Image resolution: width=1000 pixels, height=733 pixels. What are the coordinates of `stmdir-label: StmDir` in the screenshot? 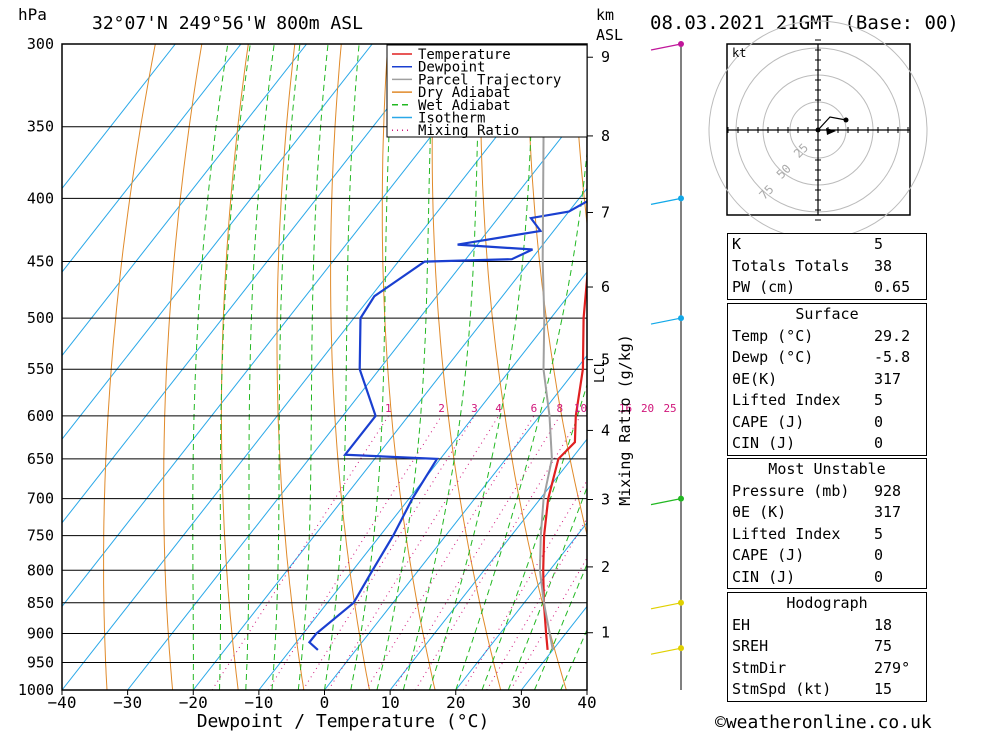 It's located at (759, 667).